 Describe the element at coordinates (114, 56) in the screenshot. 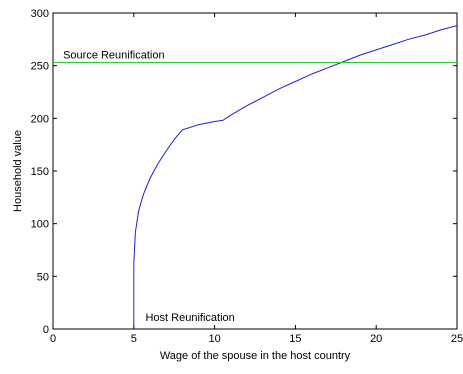

I see `source-reunification-label: Source Reunification` at that location.